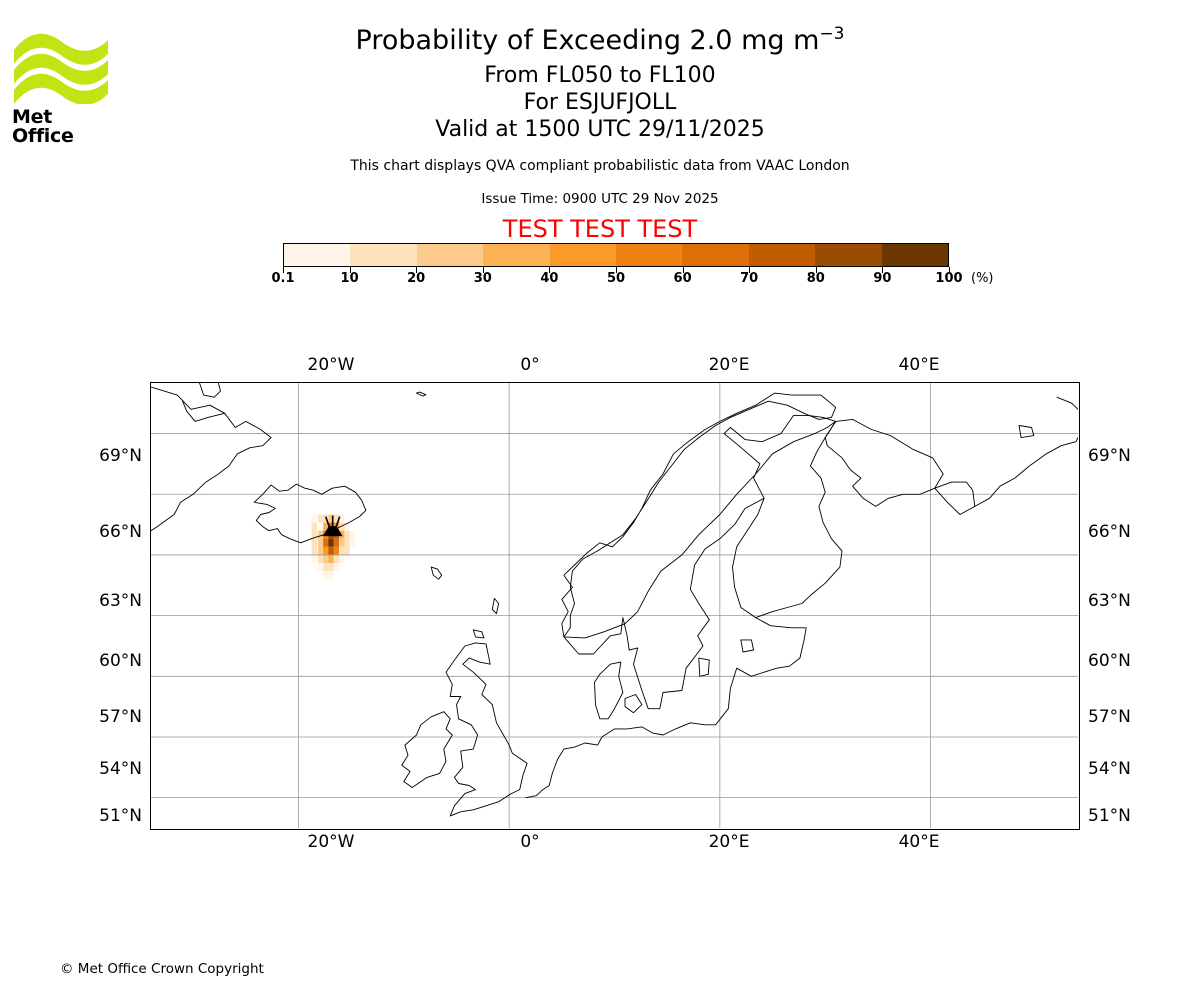 The image size is (1200, 1000). I want to click on colorbar-tick-label-20: 20, so click(416, 278).